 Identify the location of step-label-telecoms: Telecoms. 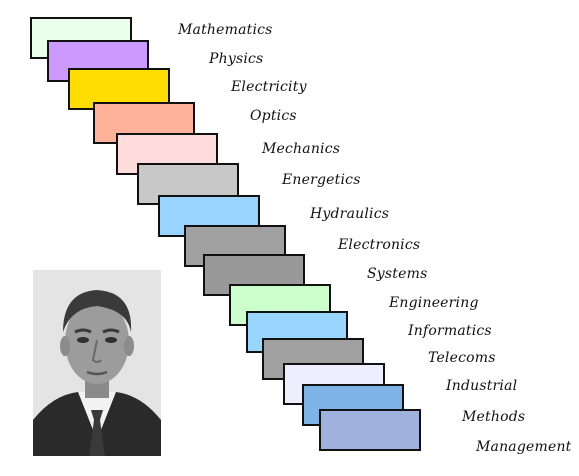
(462, 358).